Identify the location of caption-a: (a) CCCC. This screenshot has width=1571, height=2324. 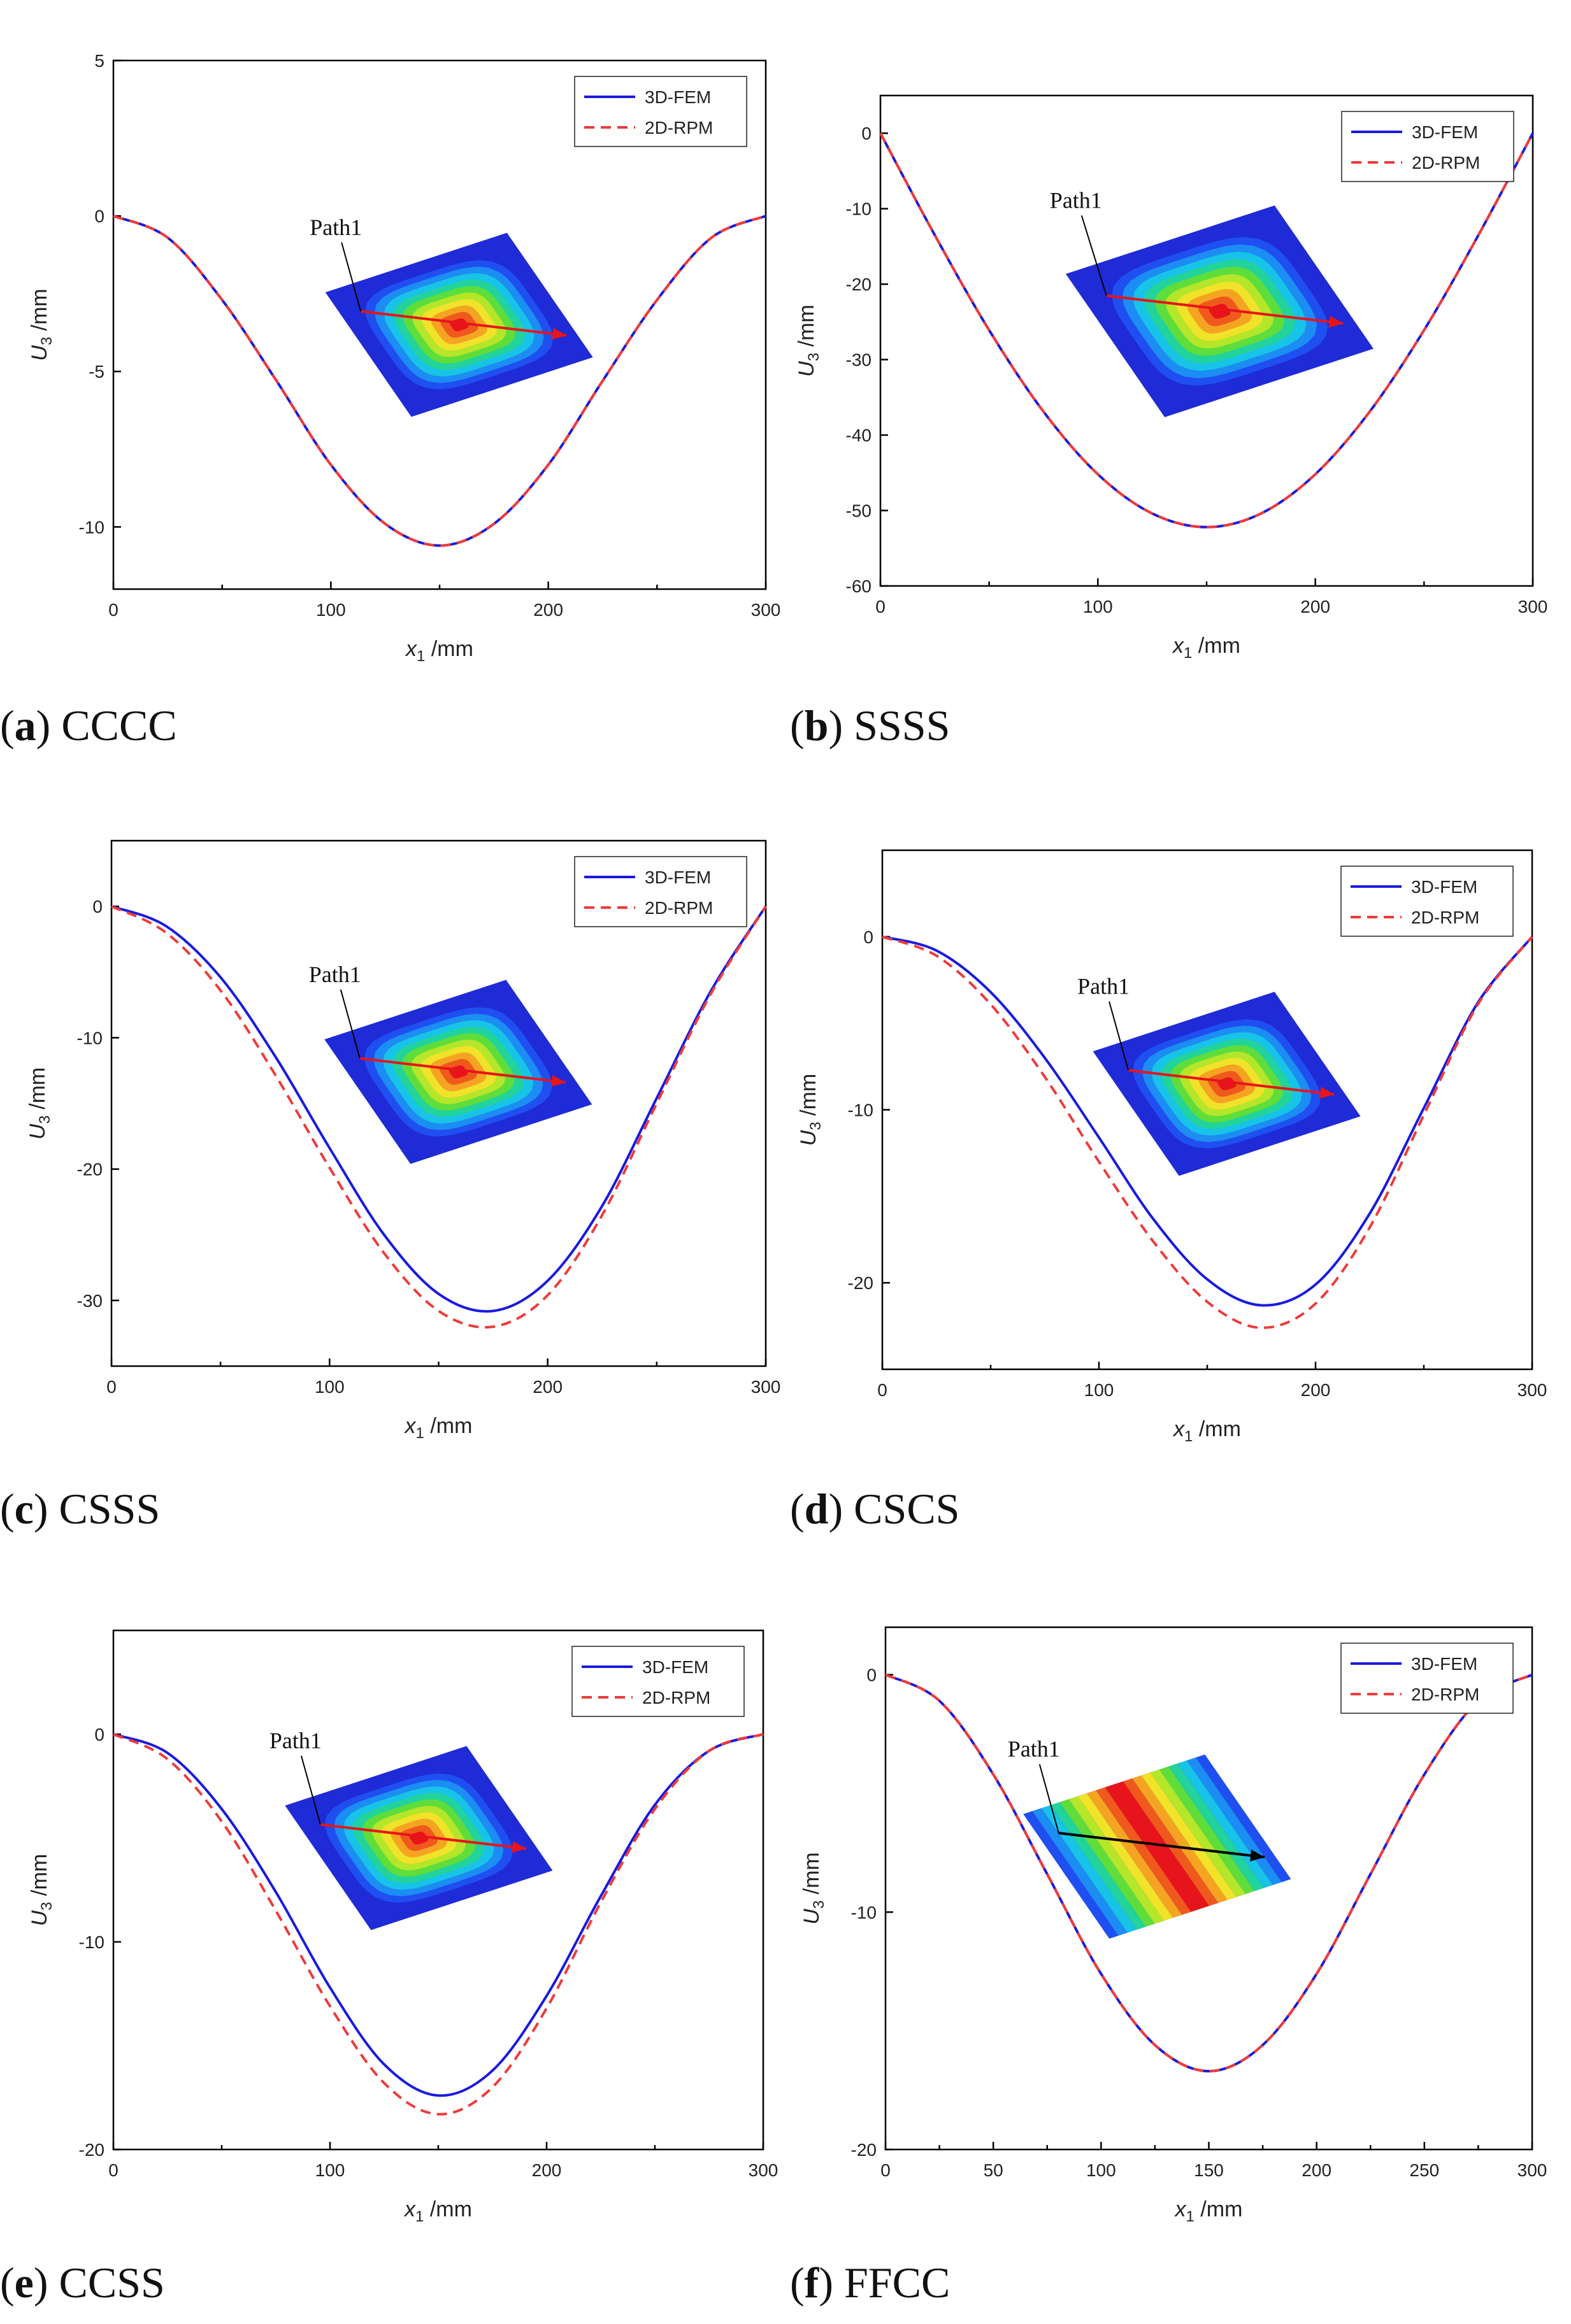
(88, 725).